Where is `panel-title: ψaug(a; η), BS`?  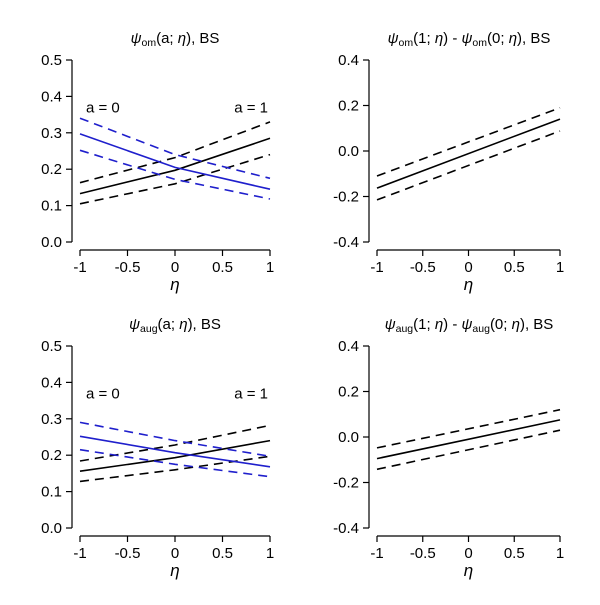
panel-title: ψaug(a; η), BS is located at coordinates (175, 325).